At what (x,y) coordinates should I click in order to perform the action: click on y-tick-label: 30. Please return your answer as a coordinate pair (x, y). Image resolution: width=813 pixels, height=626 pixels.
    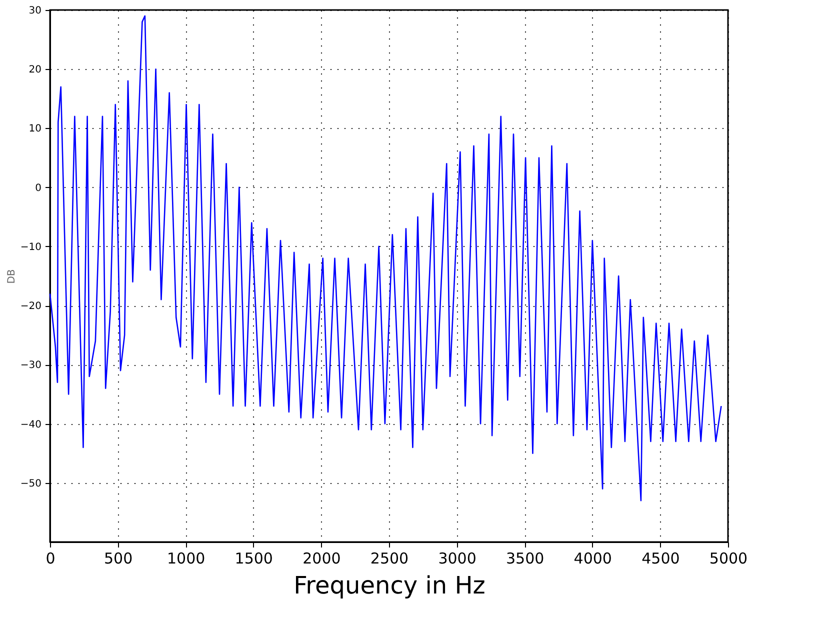
    Looking at the image, I should click on (35, 11).